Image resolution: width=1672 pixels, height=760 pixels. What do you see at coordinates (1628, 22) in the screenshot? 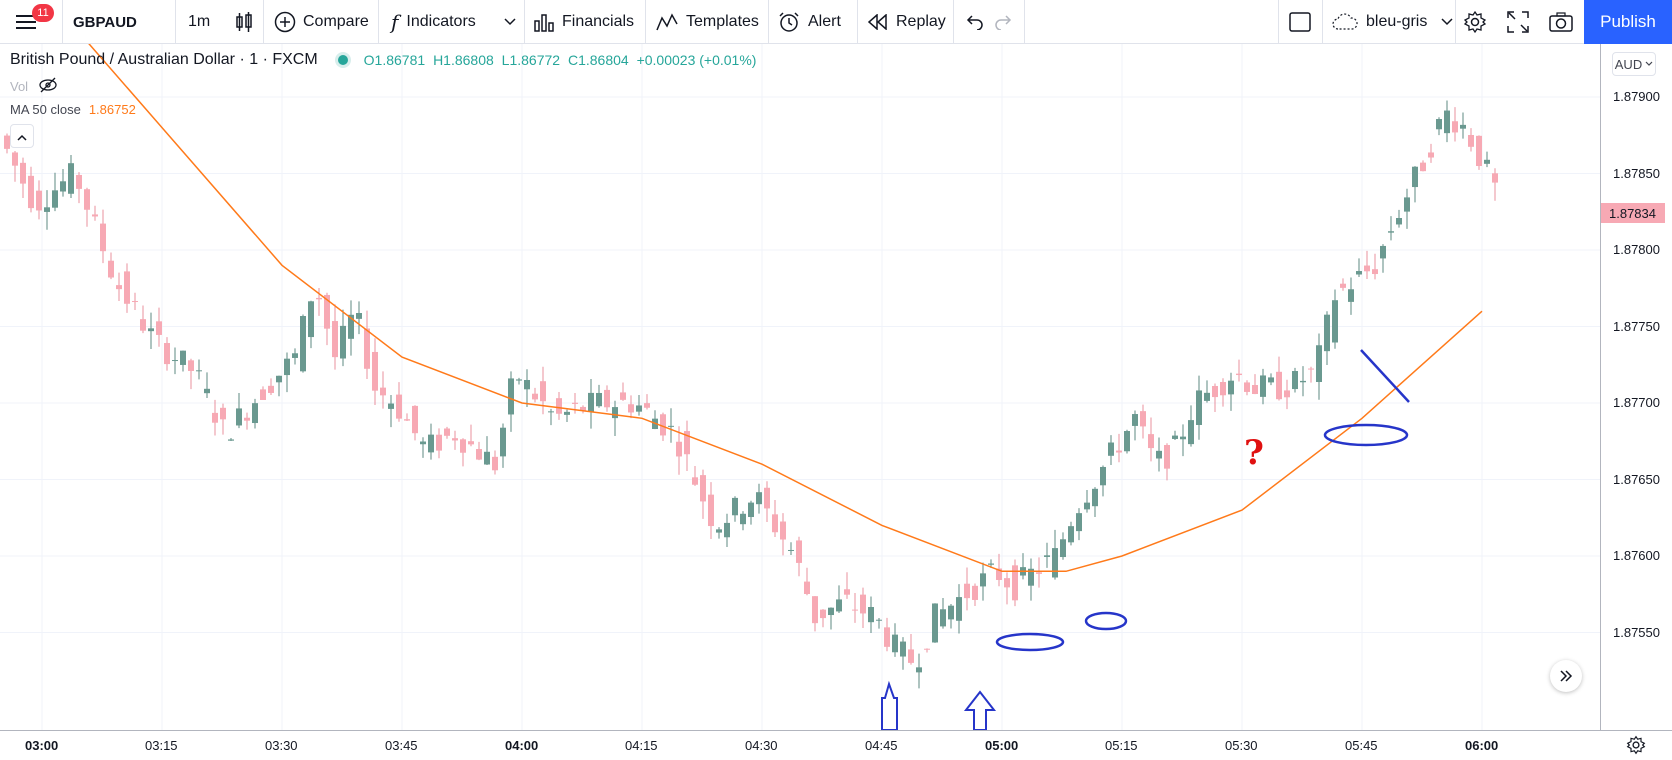
I see `publish-button: Publish` at bounding box center [1628, 22].